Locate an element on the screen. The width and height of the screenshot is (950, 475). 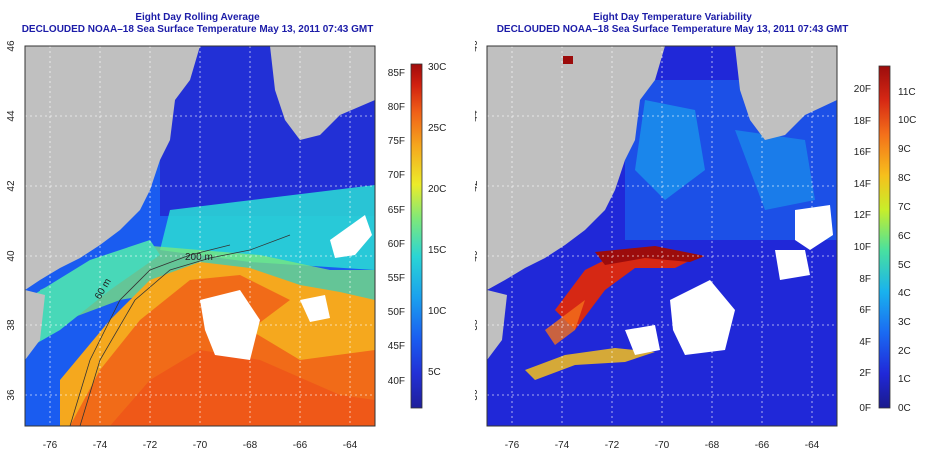
colorbar-celsius-labels: 30C 25C 20C 15C 10C 5C is located at coordinates (437, 220).